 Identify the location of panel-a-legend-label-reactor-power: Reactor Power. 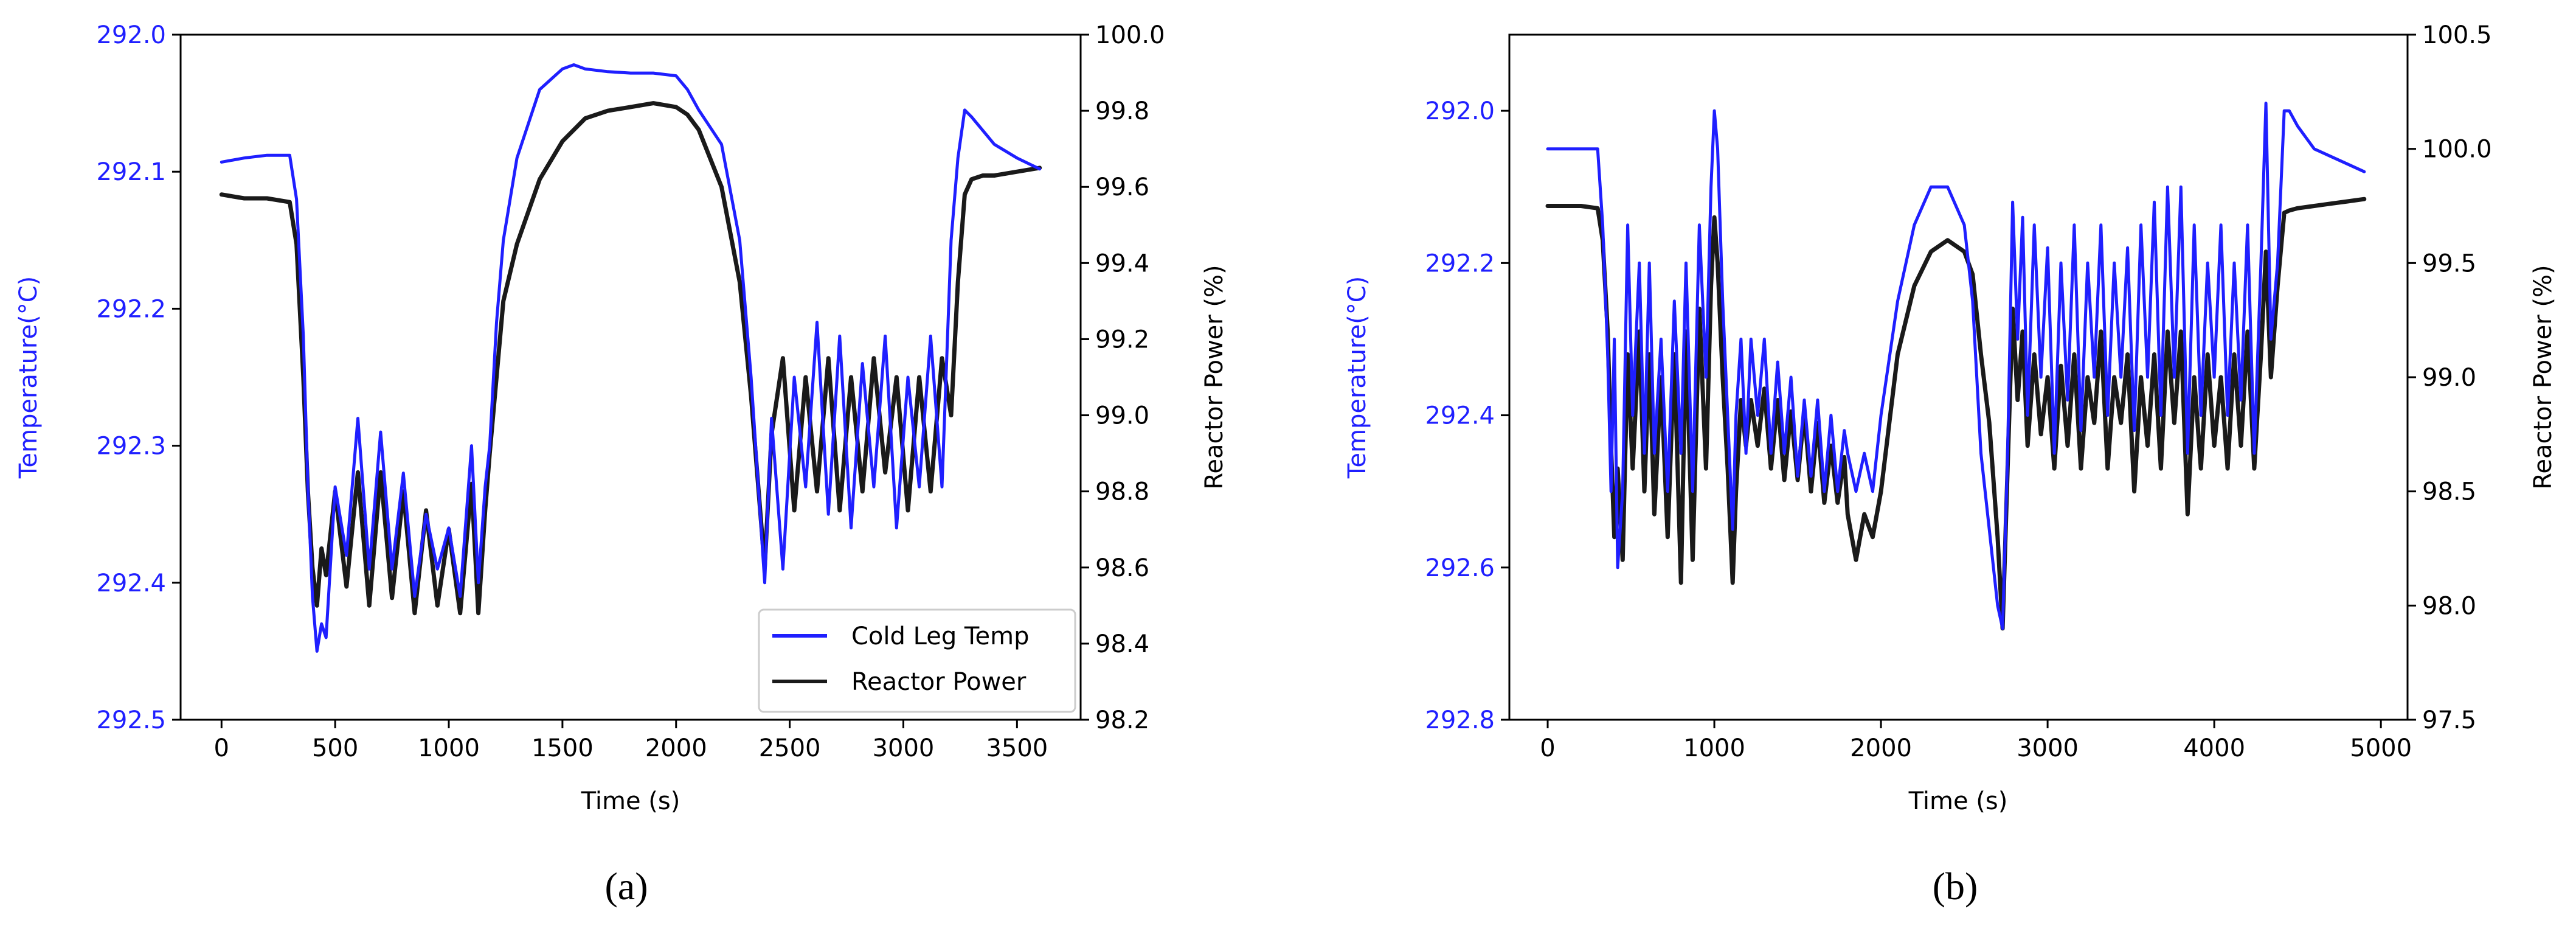
(939, 682).